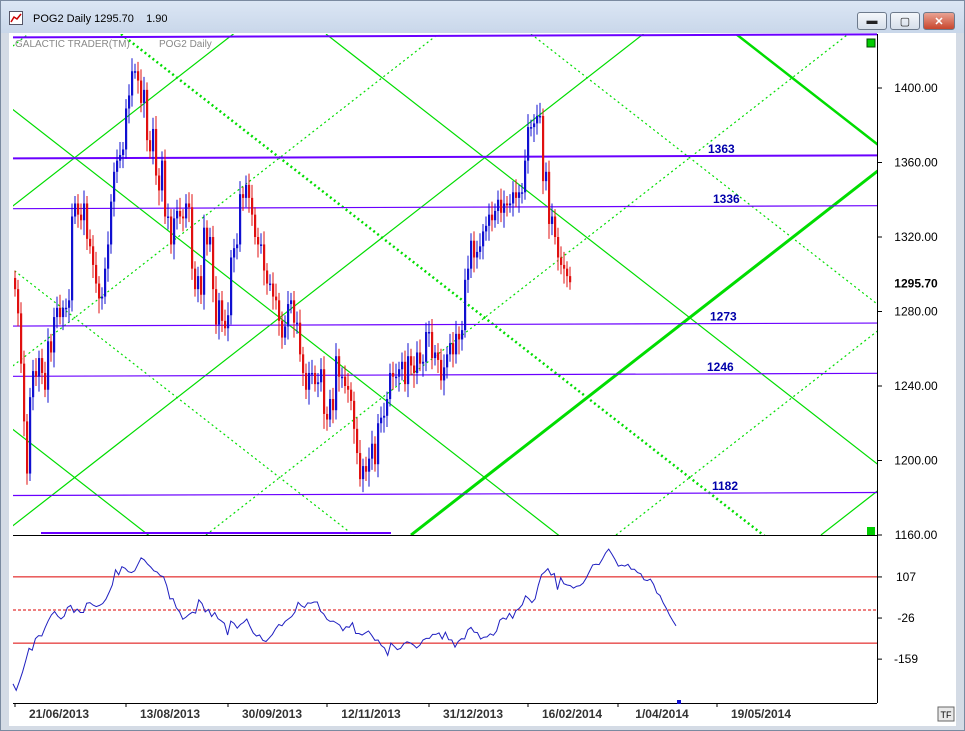 The height and width of the screenshot is (731, 965). What do you see at coordinates (871, 531) in the screenshot?
I see `bottom-marker-square` at bounding box center [871, 531].